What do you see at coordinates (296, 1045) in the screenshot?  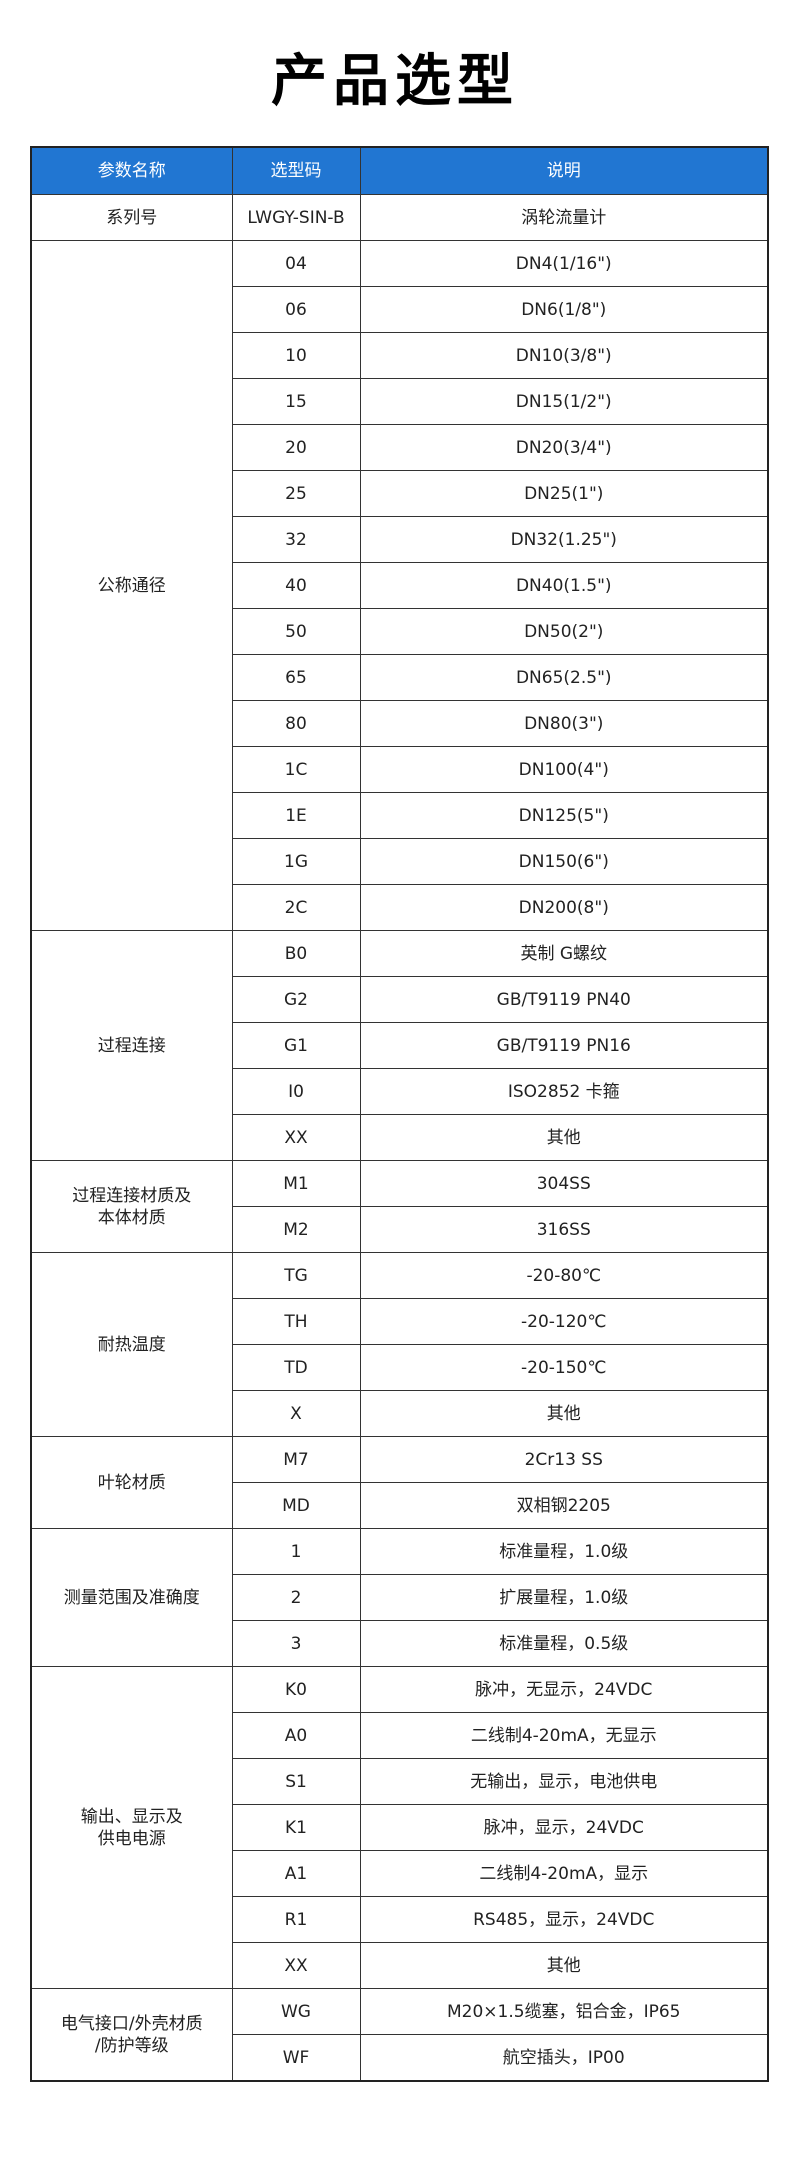 I see `code-cell: G1` at bounding box center [296, 1045].